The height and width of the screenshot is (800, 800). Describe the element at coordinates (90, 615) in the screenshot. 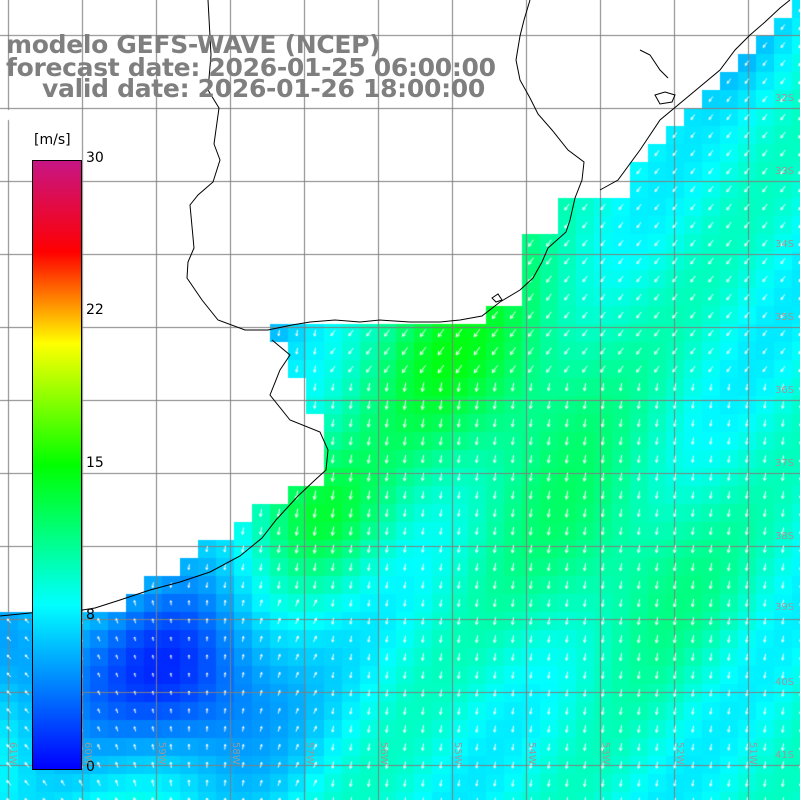

I see `colorbar-tick-8: 8` at that location.